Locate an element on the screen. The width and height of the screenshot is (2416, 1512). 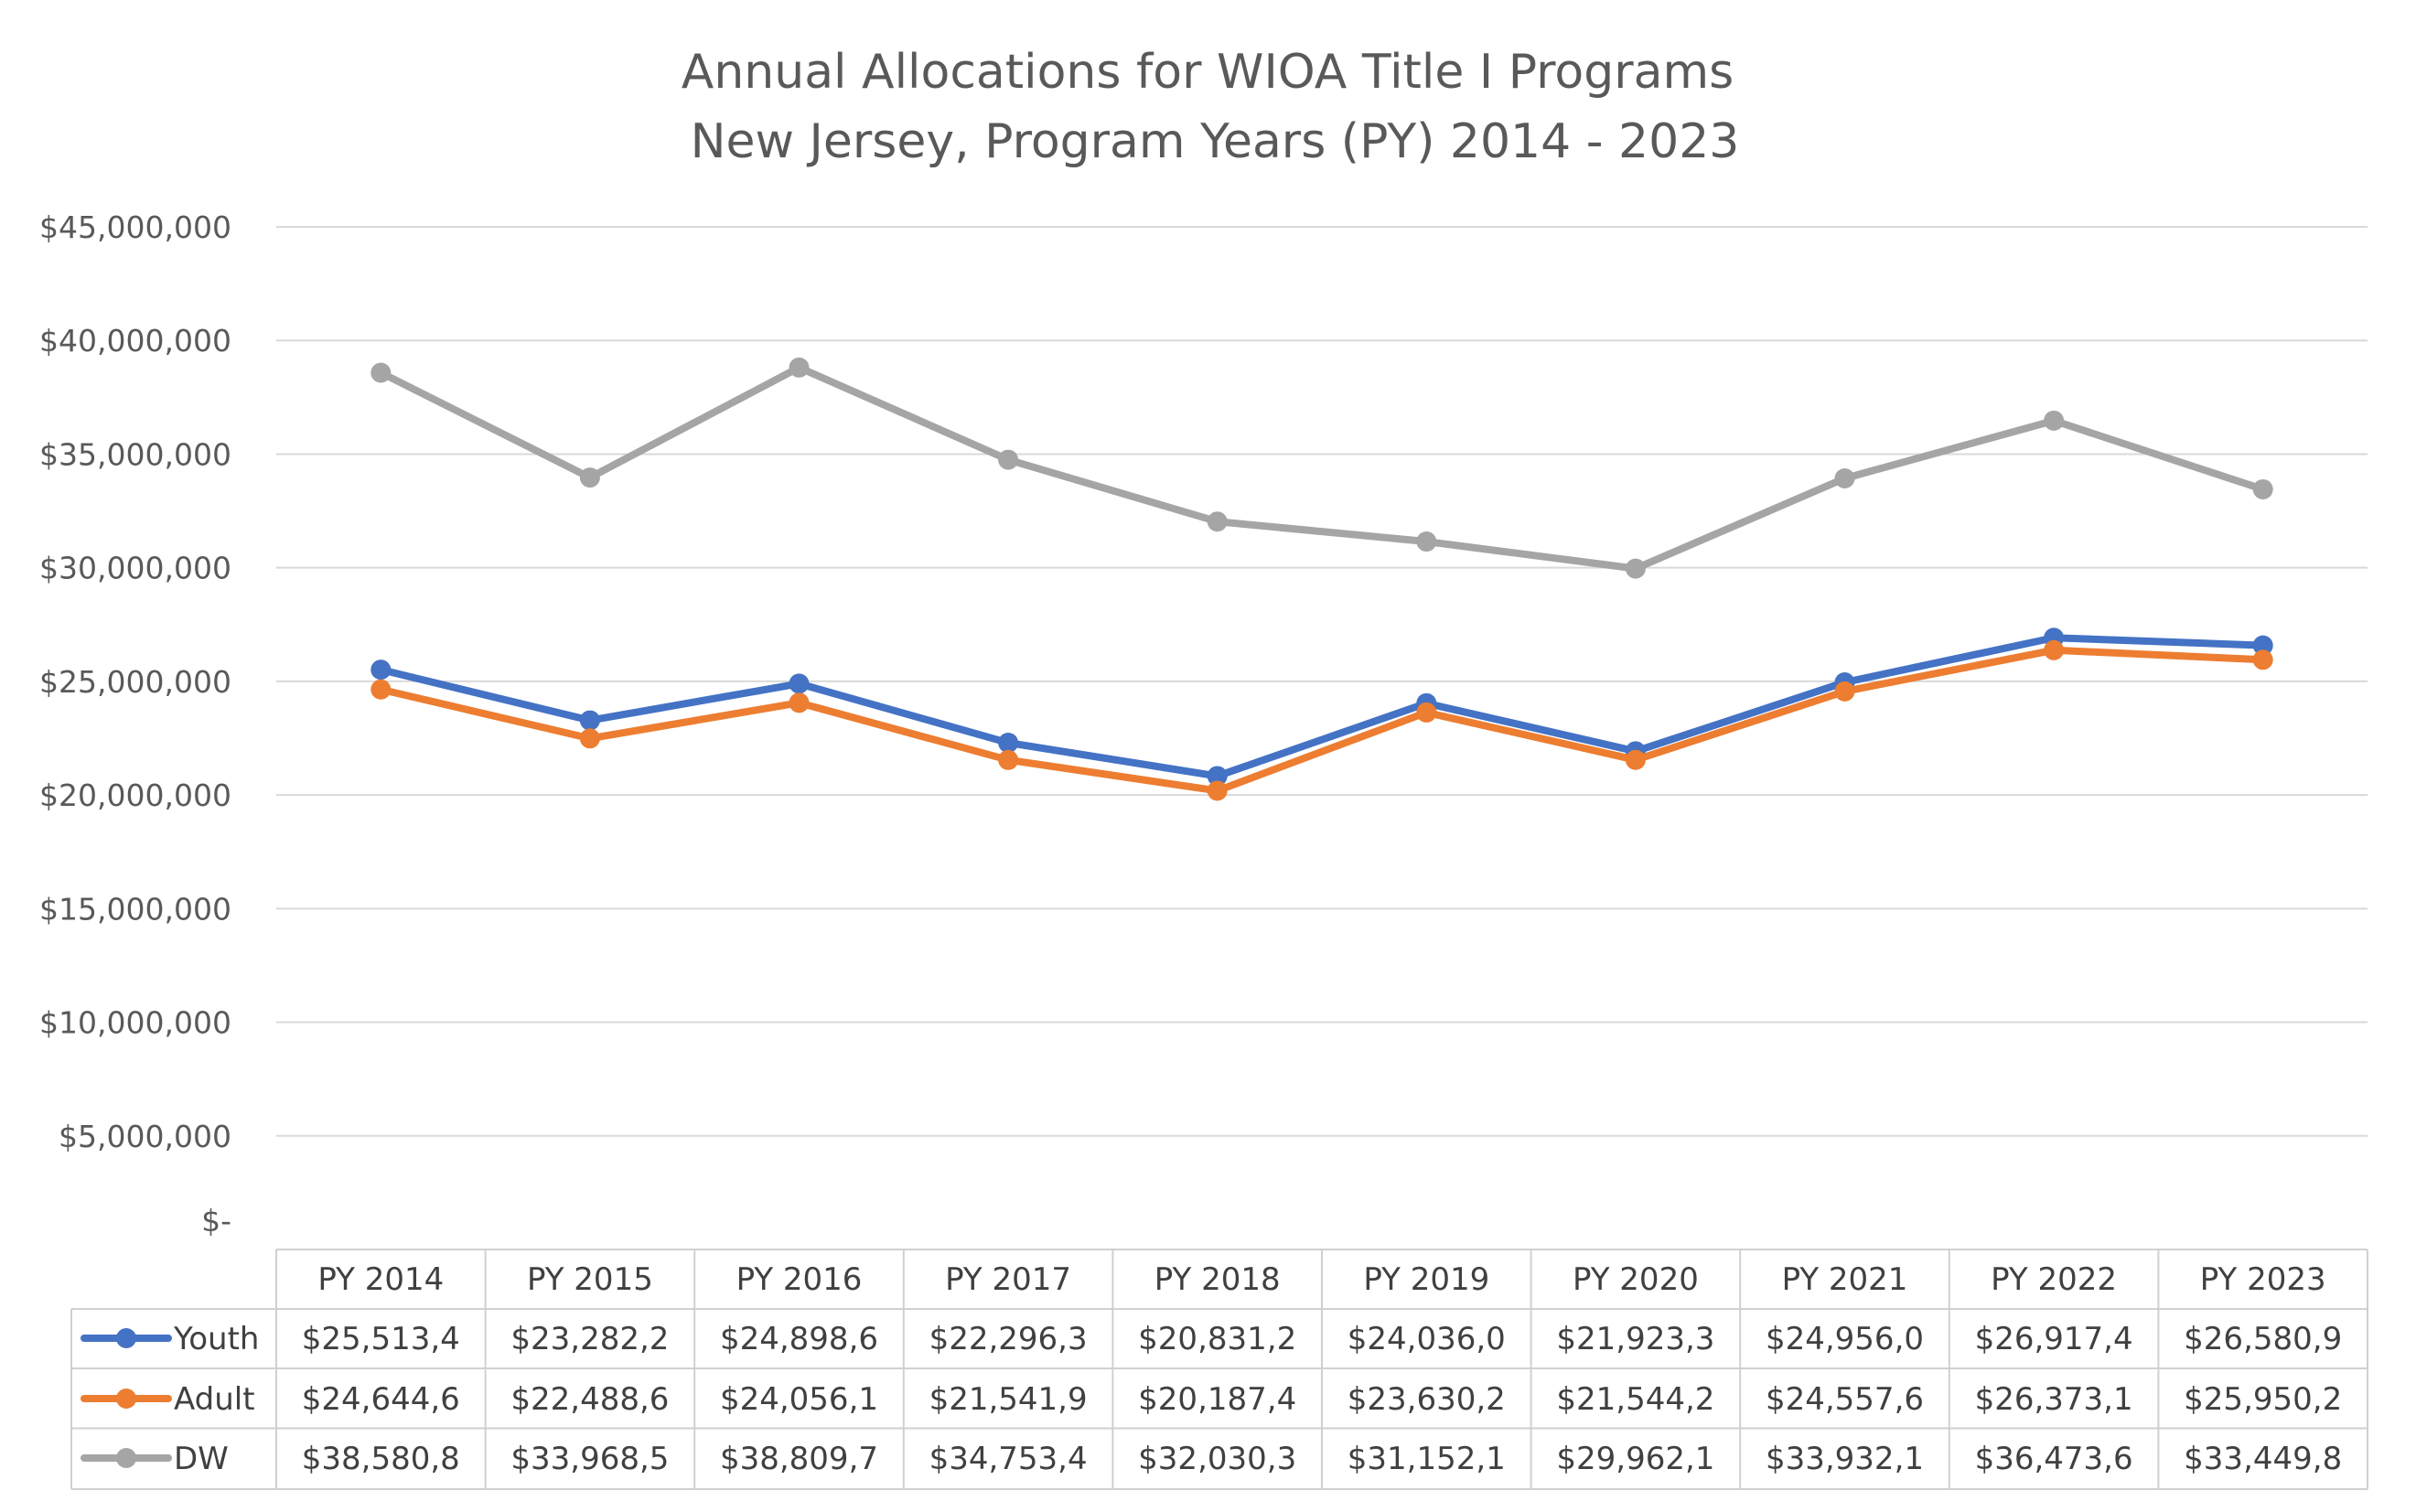
table-cell-value: $24,557,6 is located at coordinates (1845, 1399).